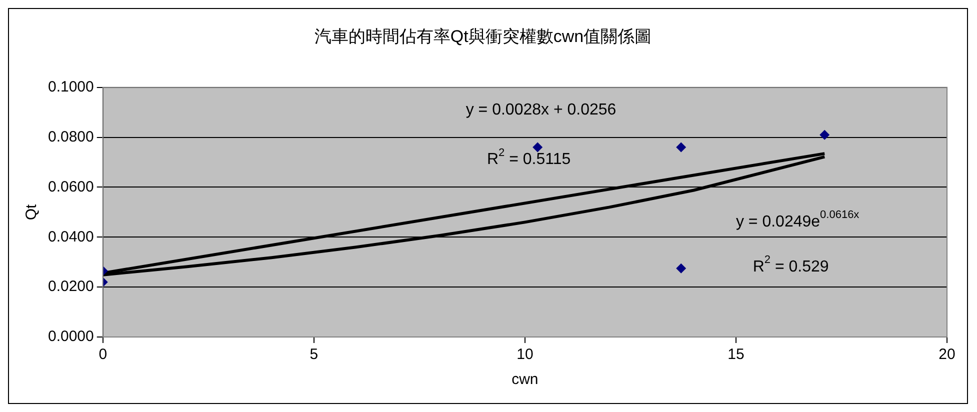 This screenshot has width=977, height=412. Describe the element at coordinates (71, 187) in the screenshot. I see `y-tick-label: 0.0600` at that location.